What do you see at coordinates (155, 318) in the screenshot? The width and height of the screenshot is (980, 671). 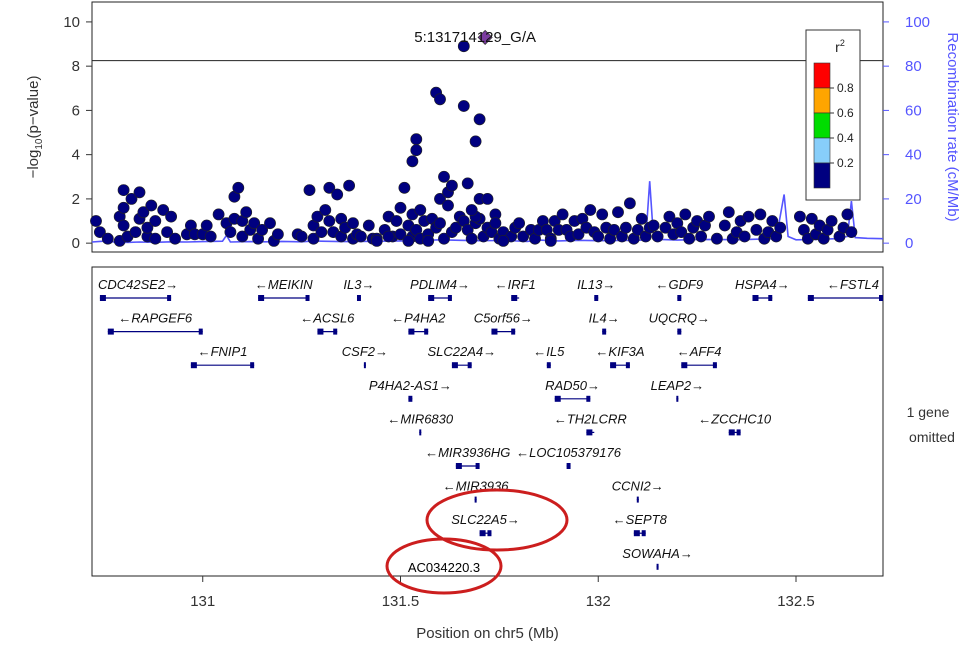 I see `gene-label: ←RAPGEF6` at bounding box center [155, 318].